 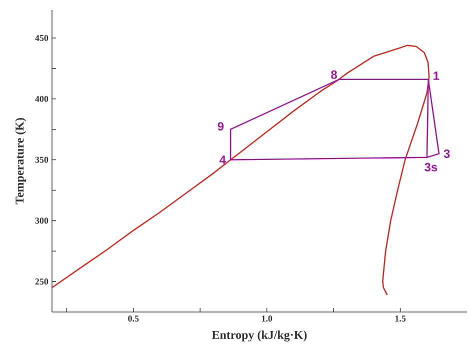 I want to click on line-series, so click(x=335, y=119).